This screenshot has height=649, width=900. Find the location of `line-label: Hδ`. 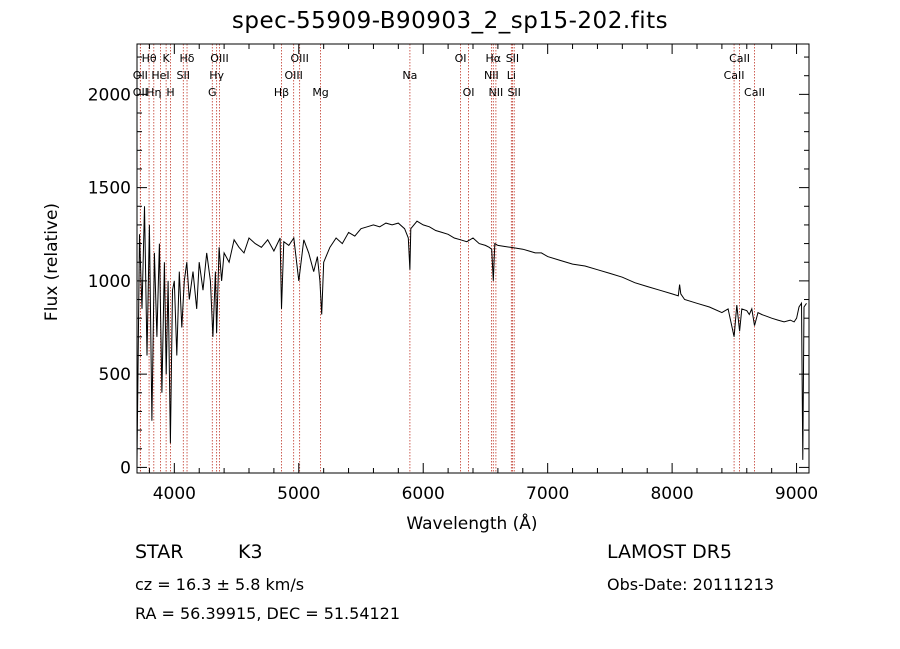

line-label: Hδ is located at coordinates (187, 58).